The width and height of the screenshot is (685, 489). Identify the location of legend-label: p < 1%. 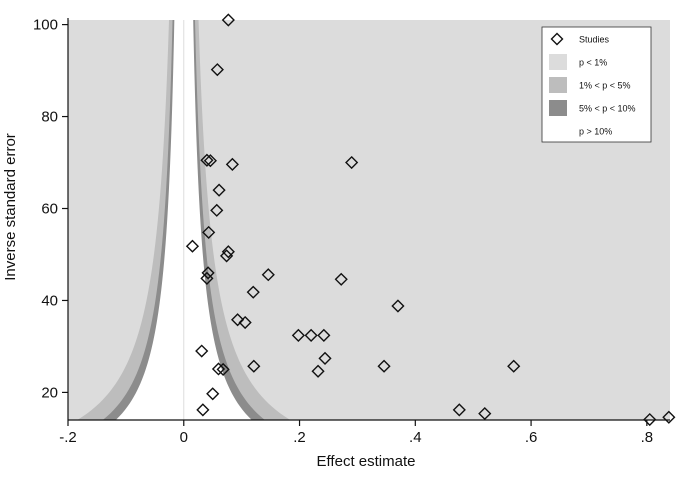
(593, 63).